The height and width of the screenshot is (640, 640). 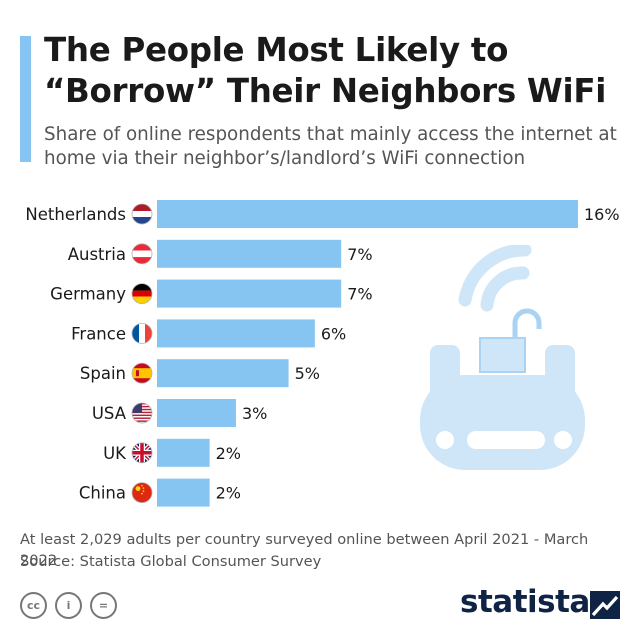 What do you see at coordinates (254, 413) in the screenshot?
I see `value-label: 3%` at bounding box center [254, 413].